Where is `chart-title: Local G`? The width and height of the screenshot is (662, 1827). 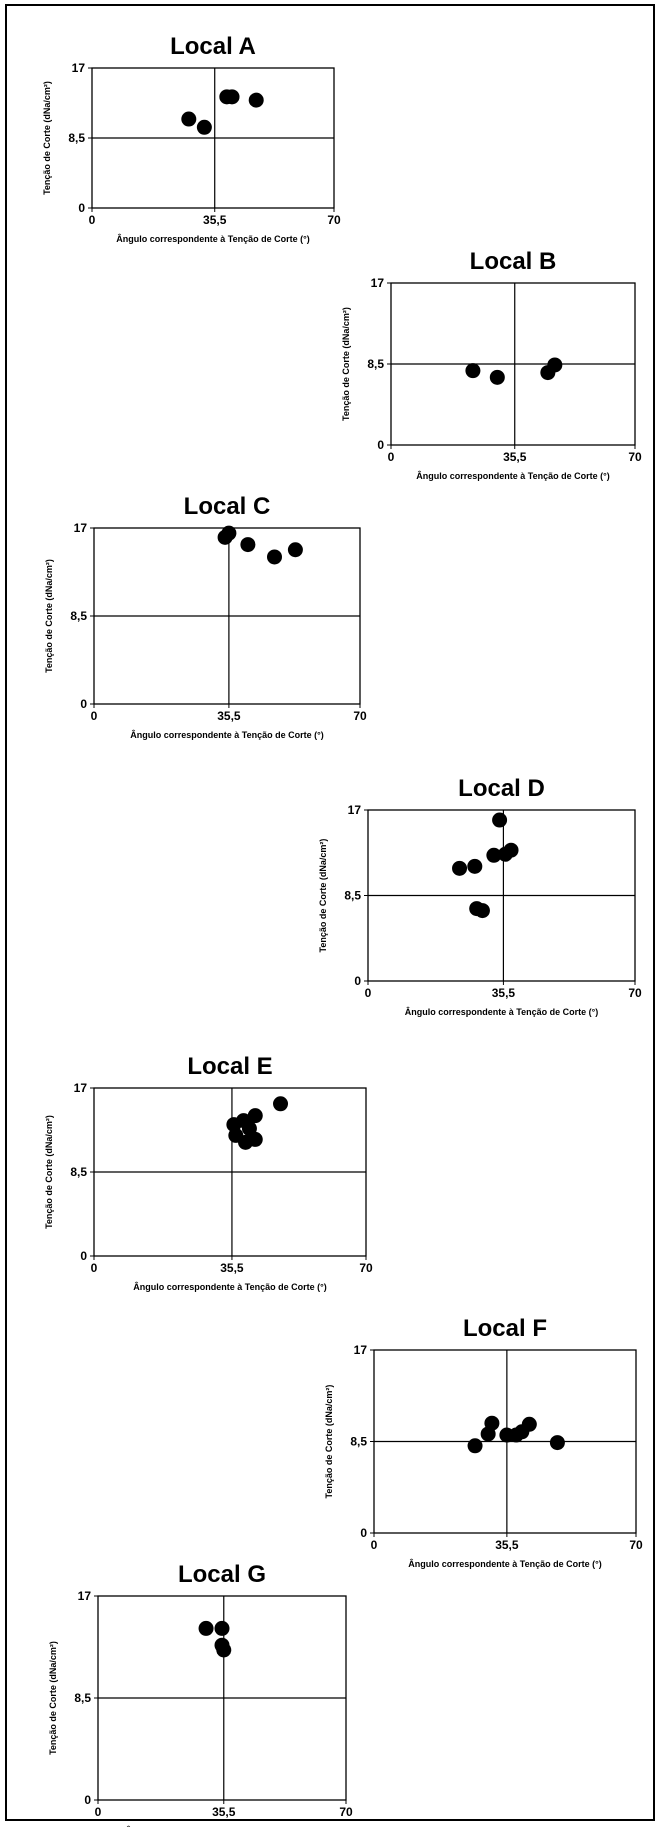
chart-title: Local G is located at coordinates (222, 1574).